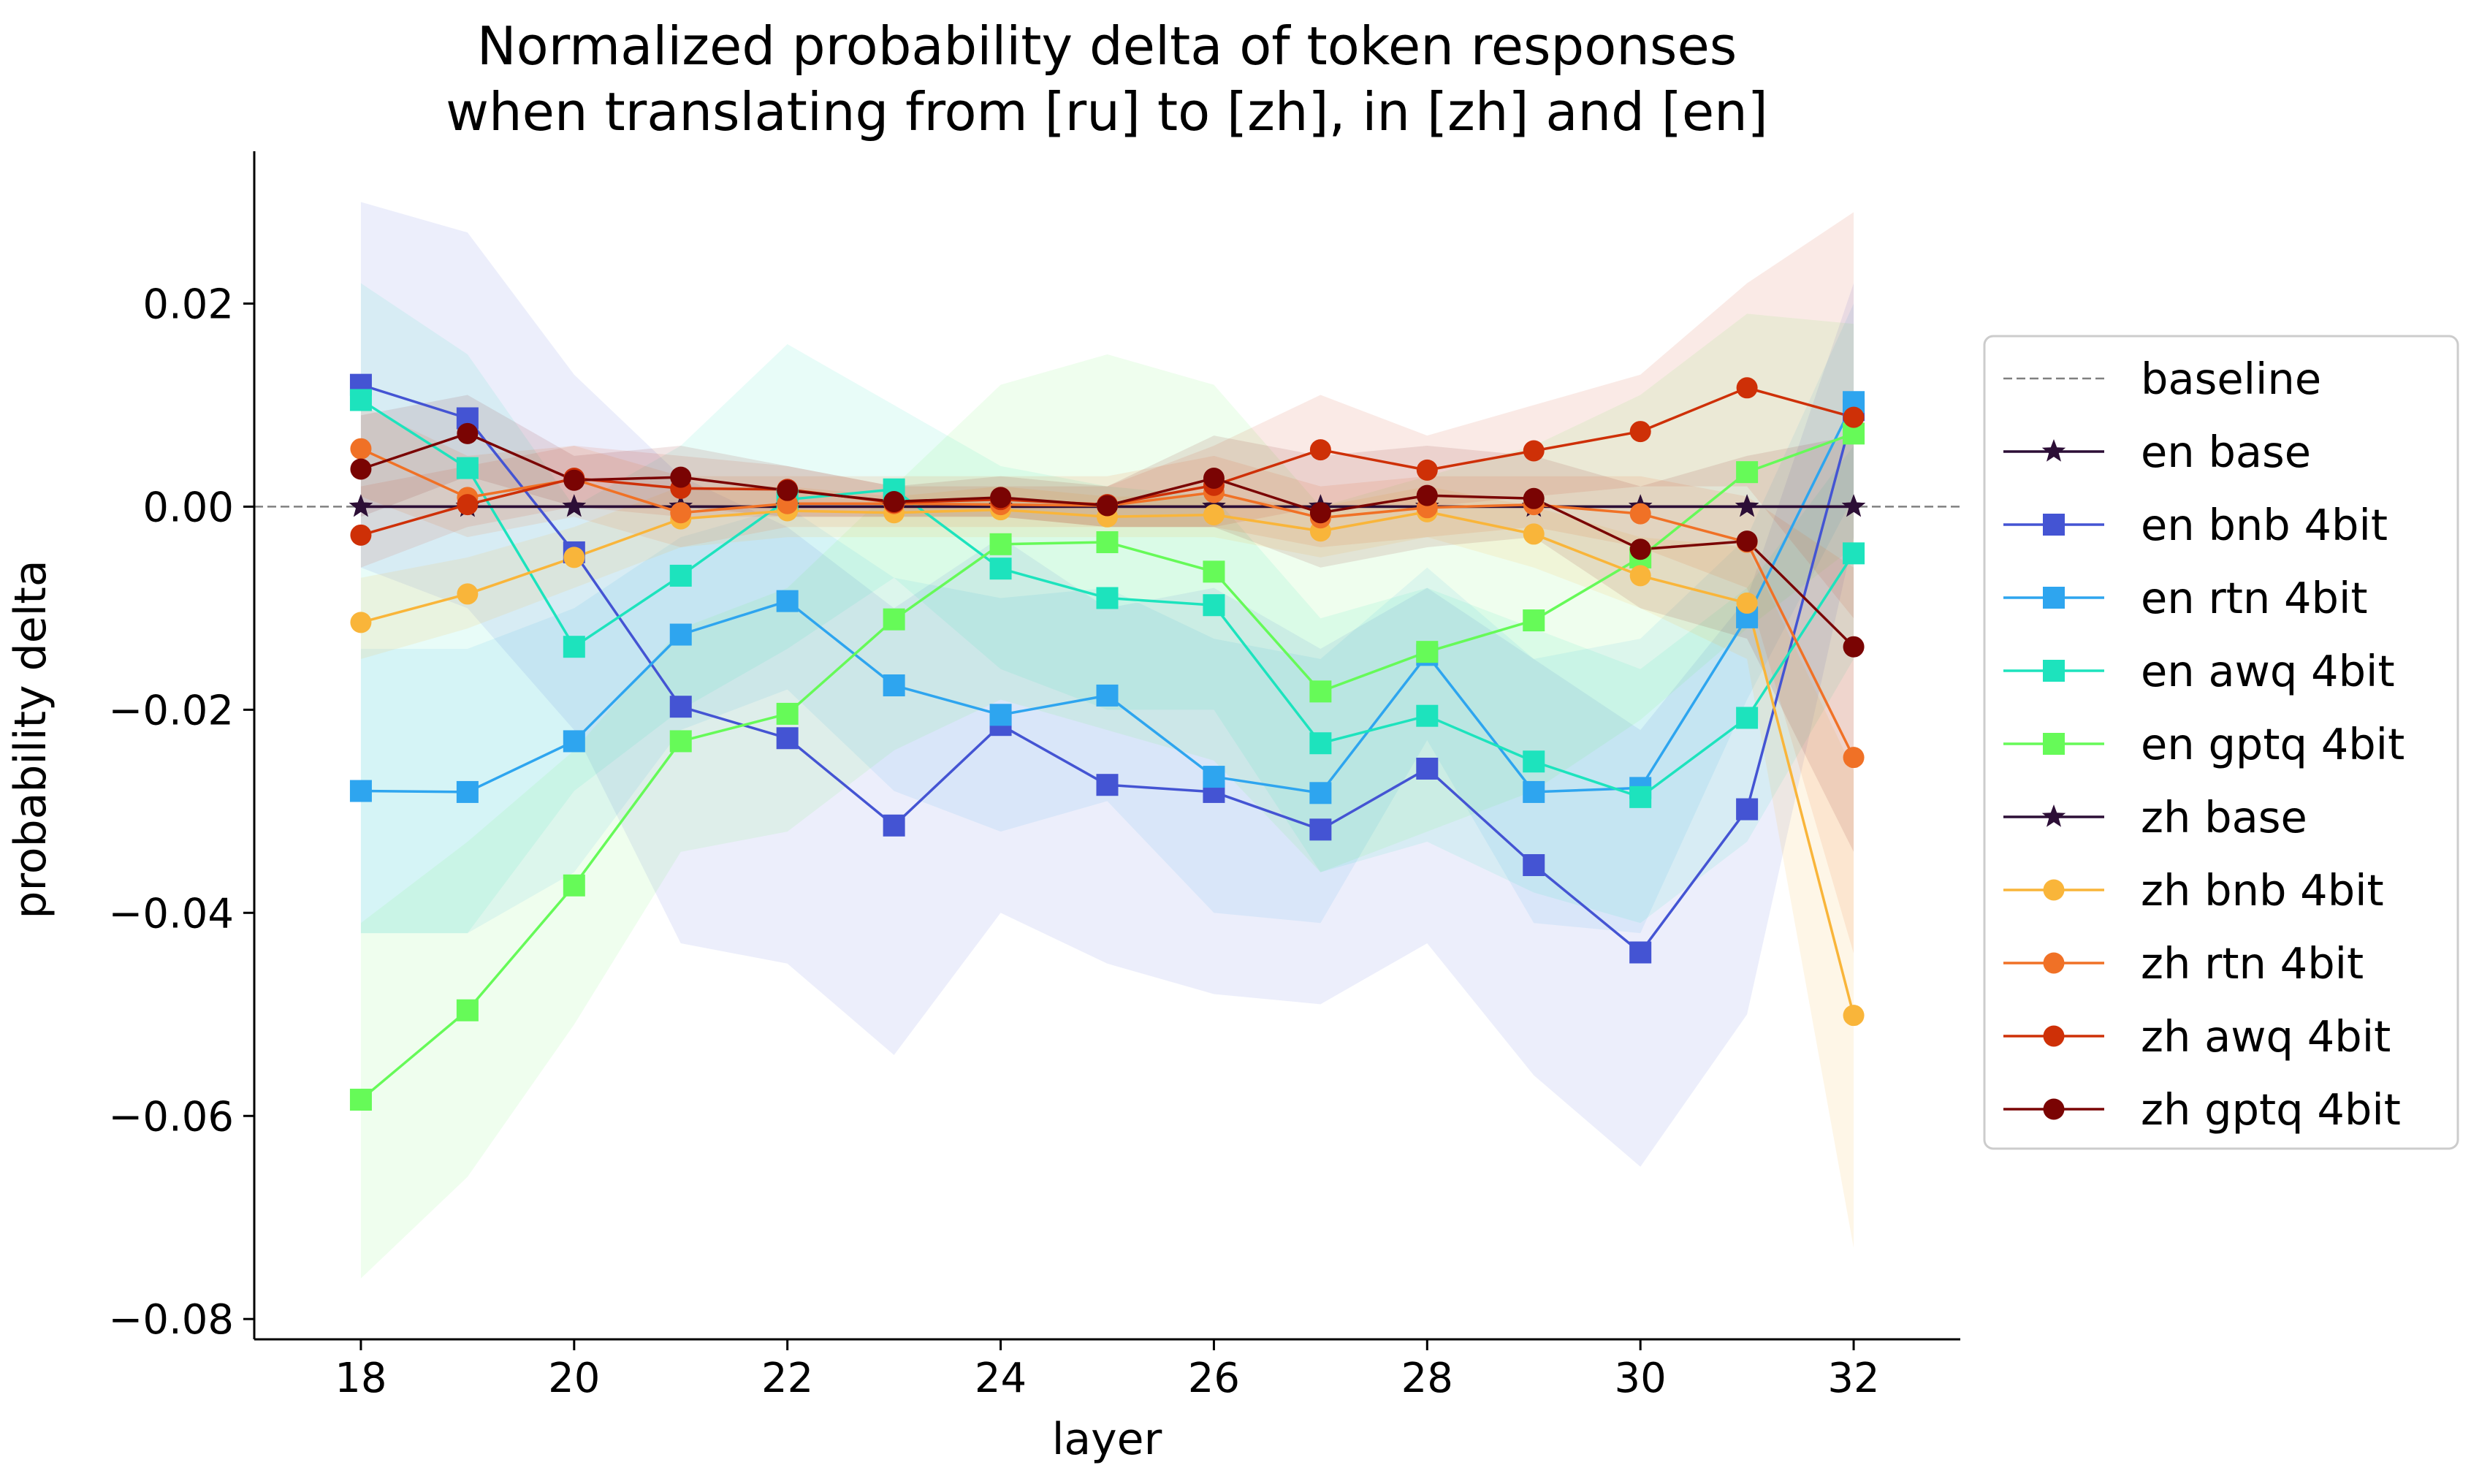 Image resolution: width=2471 pixels, height=1484 pixels. I want to click on y-tick-label: −0.06, so click(171, 1117).